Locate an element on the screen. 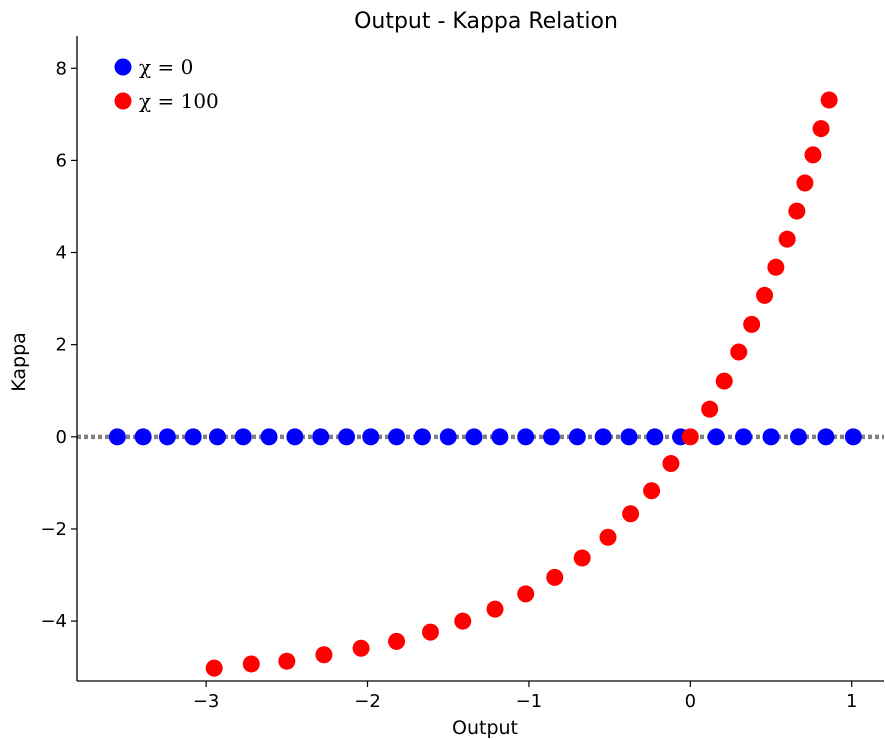 The image size is (885, 740). y-tick-label: 4 is located at coordinates (61, 253).